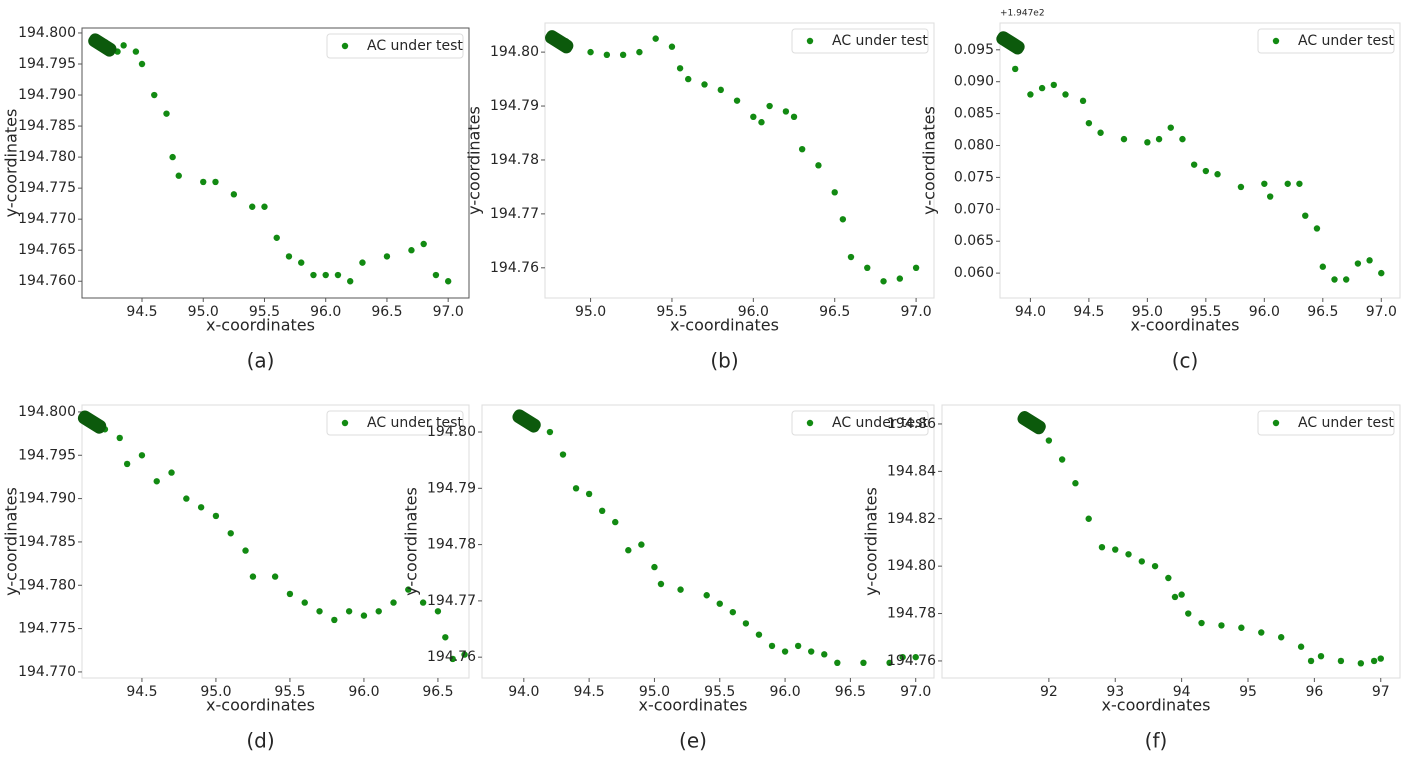  I want to click on y-tick-label: 0.065, so click(974, 241).